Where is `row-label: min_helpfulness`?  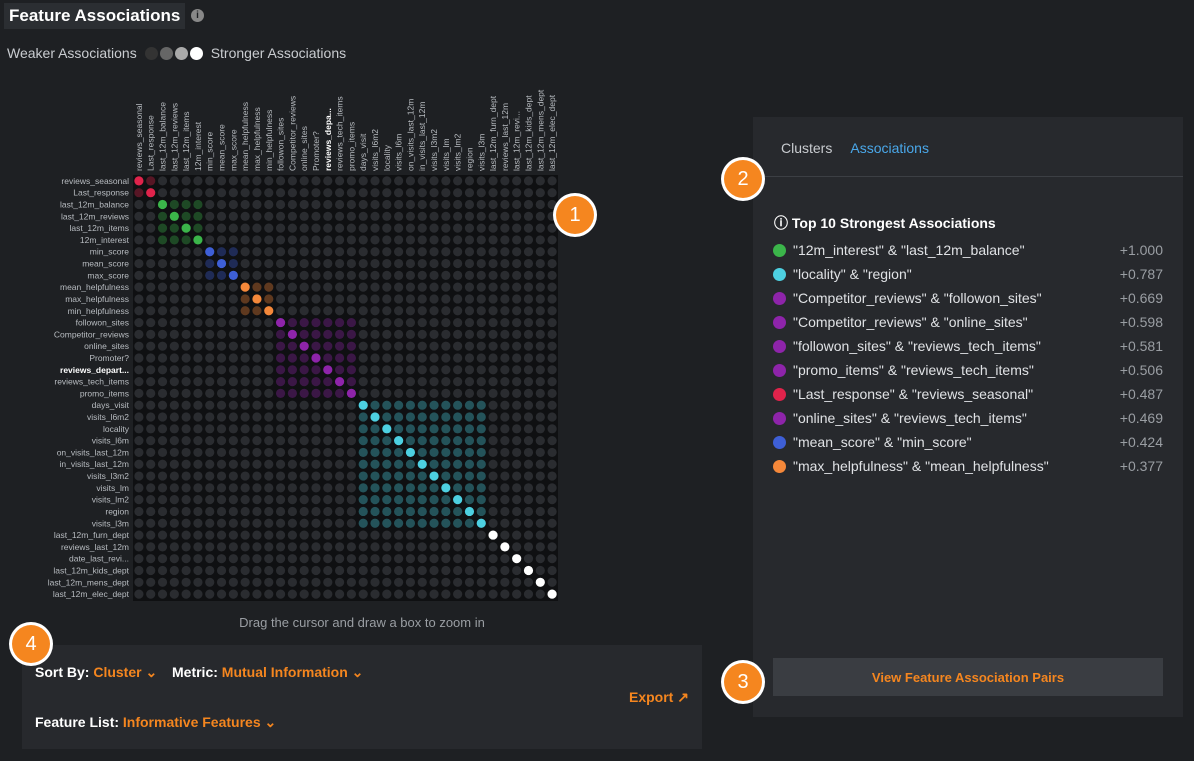
row-label: min_helpfulness is located at coordinates (98, 311).